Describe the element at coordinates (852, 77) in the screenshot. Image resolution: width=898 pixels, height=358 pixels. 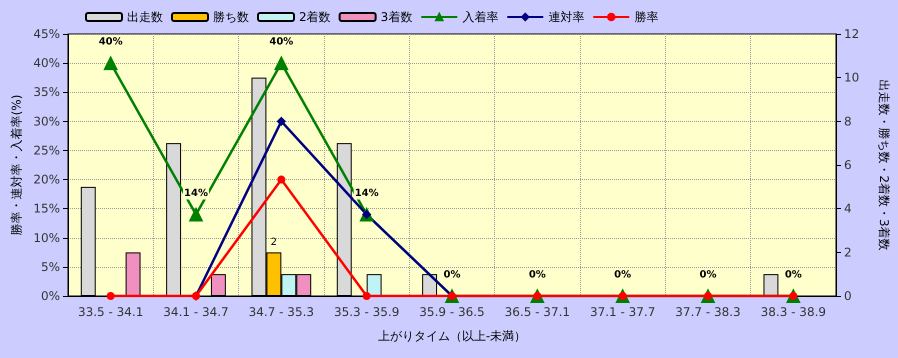
I see `y2-tick-label: 10` at that location.